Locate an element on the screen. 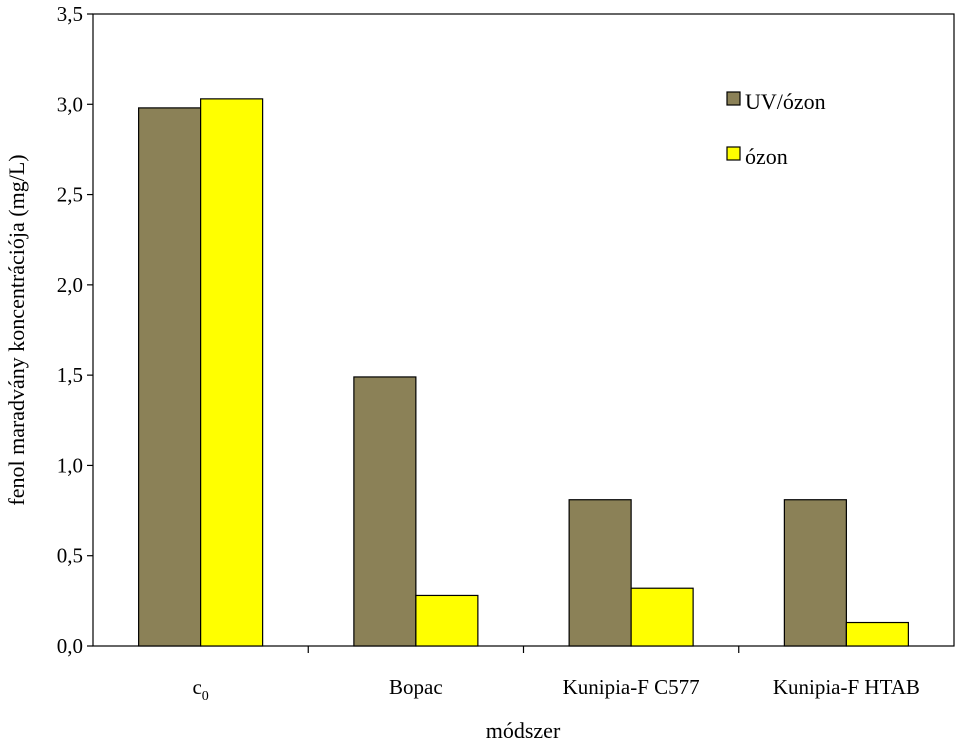  x-tick-label: Bopac is located at coordinates (416, 687).